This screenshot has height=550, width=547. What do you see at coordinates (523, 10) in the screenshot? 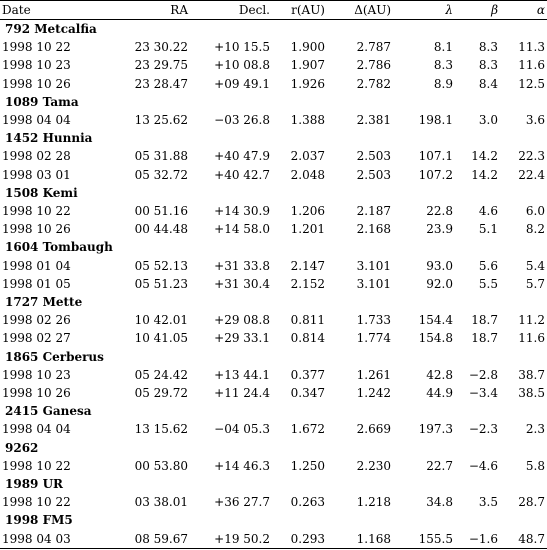
I see `header-alpha: α` at bounding box center [523, 10].